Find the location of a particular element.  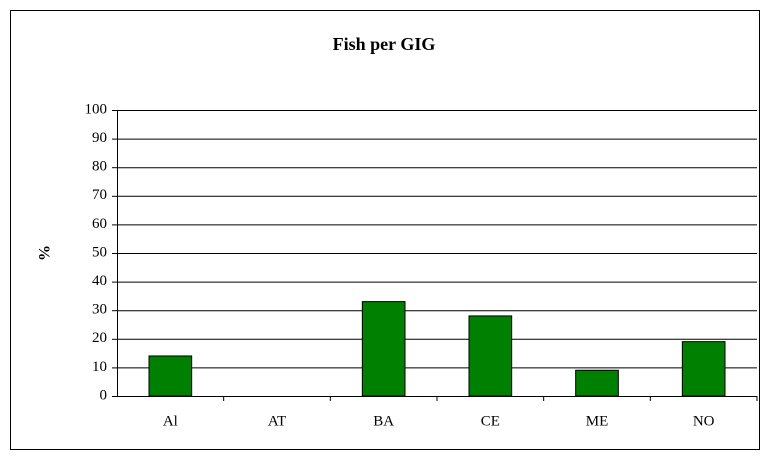

y-tick-label: 10 is located at coordinates (99, 367).